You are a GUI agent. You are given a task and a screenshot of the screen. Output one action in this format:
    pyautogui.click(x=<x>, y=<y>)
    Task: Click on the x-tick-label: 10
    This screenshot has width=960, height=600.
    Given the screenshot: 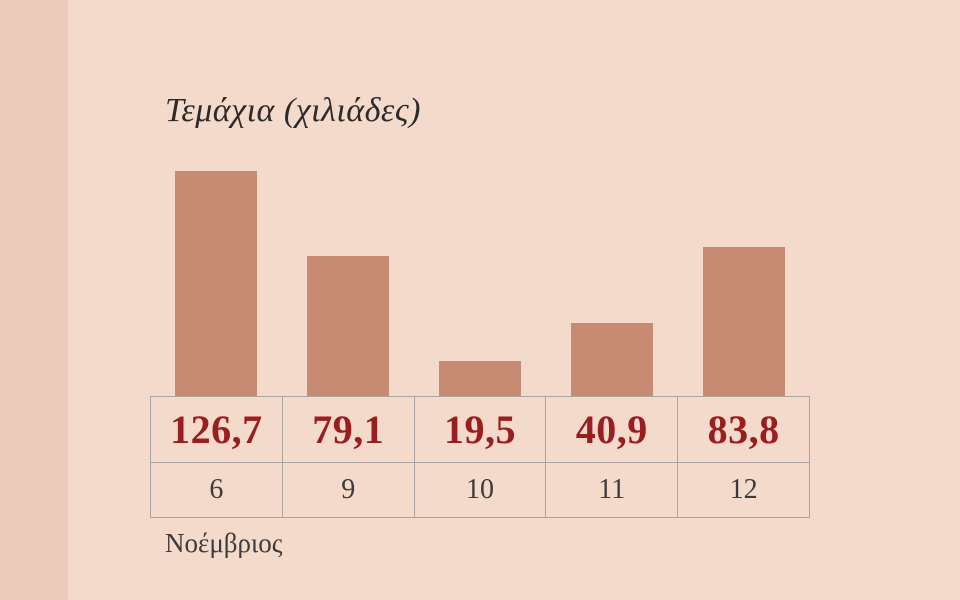 What is the action you would take?
    pyautogui.click(x=481, y=490)
    